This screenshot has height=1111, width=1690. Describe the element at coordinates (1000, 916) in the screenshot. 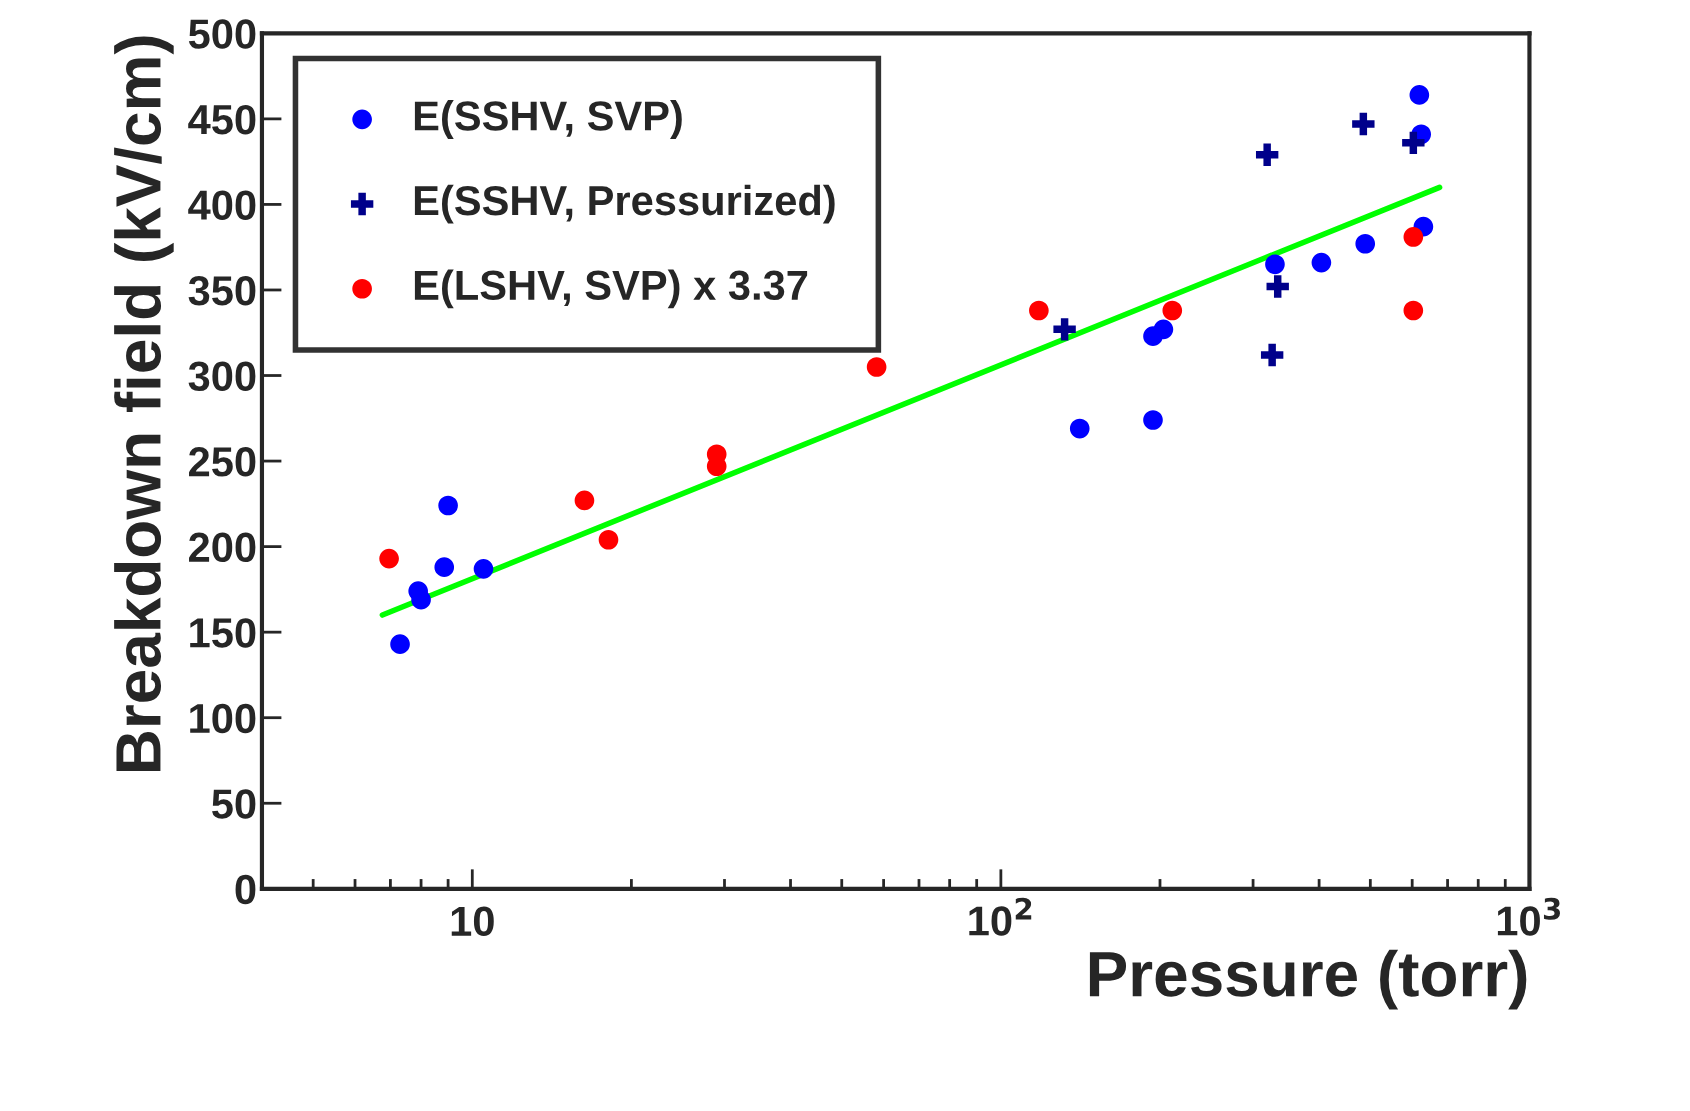

I see `x-tick-label: 10$^{2}$` at that location.